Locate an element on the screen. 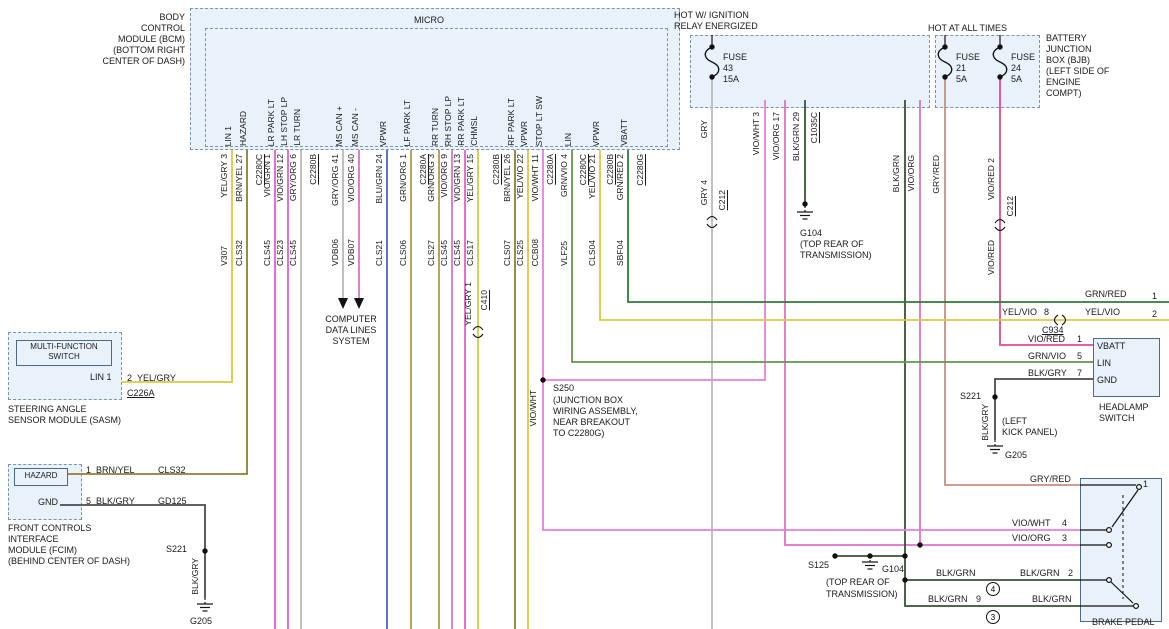  bcm-connector-label-6: C2280B is located at coordinates (610, 169).